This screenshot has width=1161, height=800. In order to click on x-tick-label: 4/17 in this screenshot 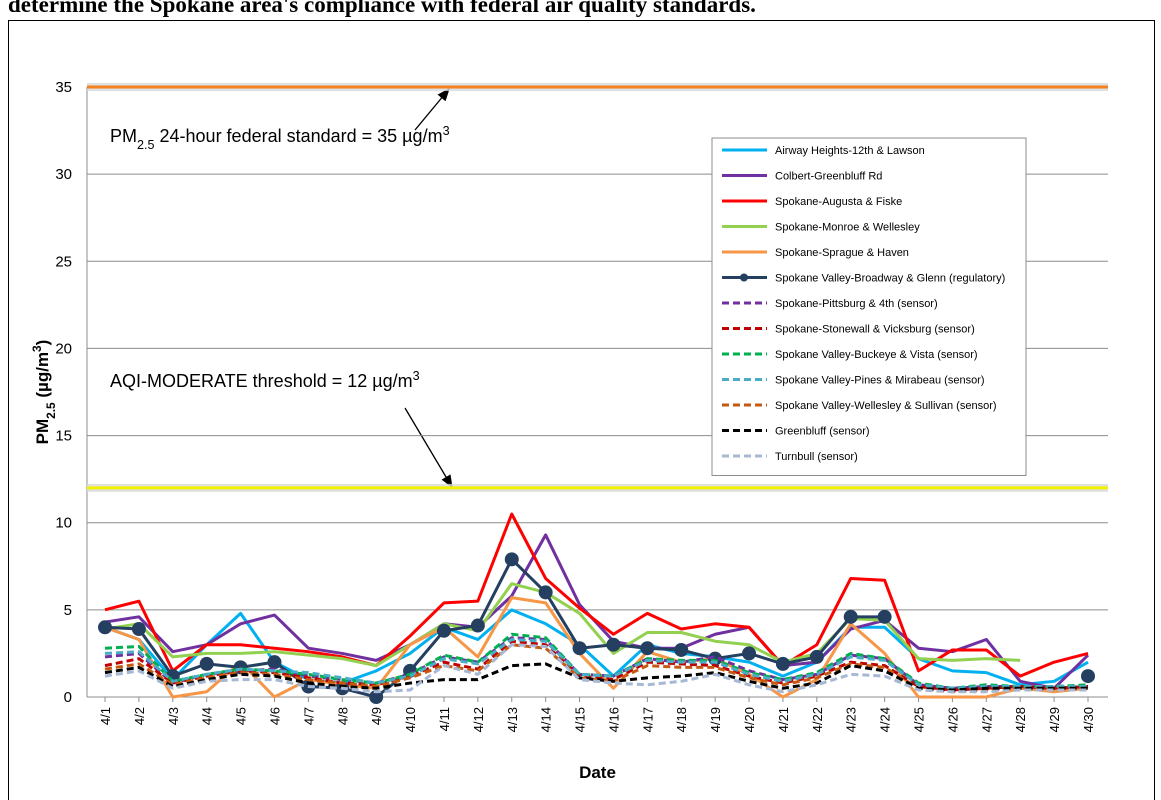, I will do `click(647, 719)`.